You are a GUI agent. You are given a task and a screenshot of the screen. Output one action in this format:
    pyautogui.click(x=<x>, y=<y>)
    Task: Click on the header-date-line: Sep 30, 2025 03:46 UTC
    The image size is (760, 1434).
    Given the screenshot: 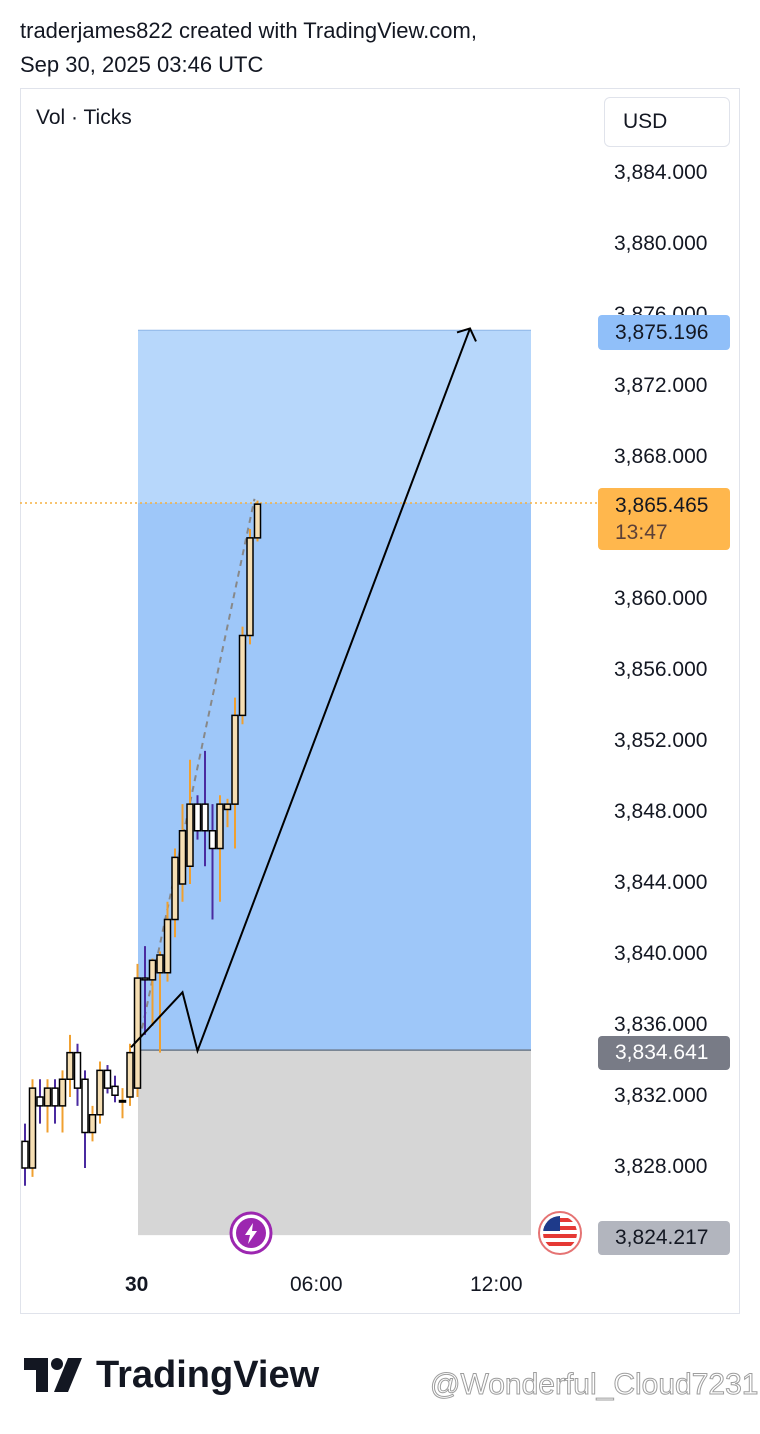 What is the action you would take?
    pyautogui.click(x=142, y=64)
    